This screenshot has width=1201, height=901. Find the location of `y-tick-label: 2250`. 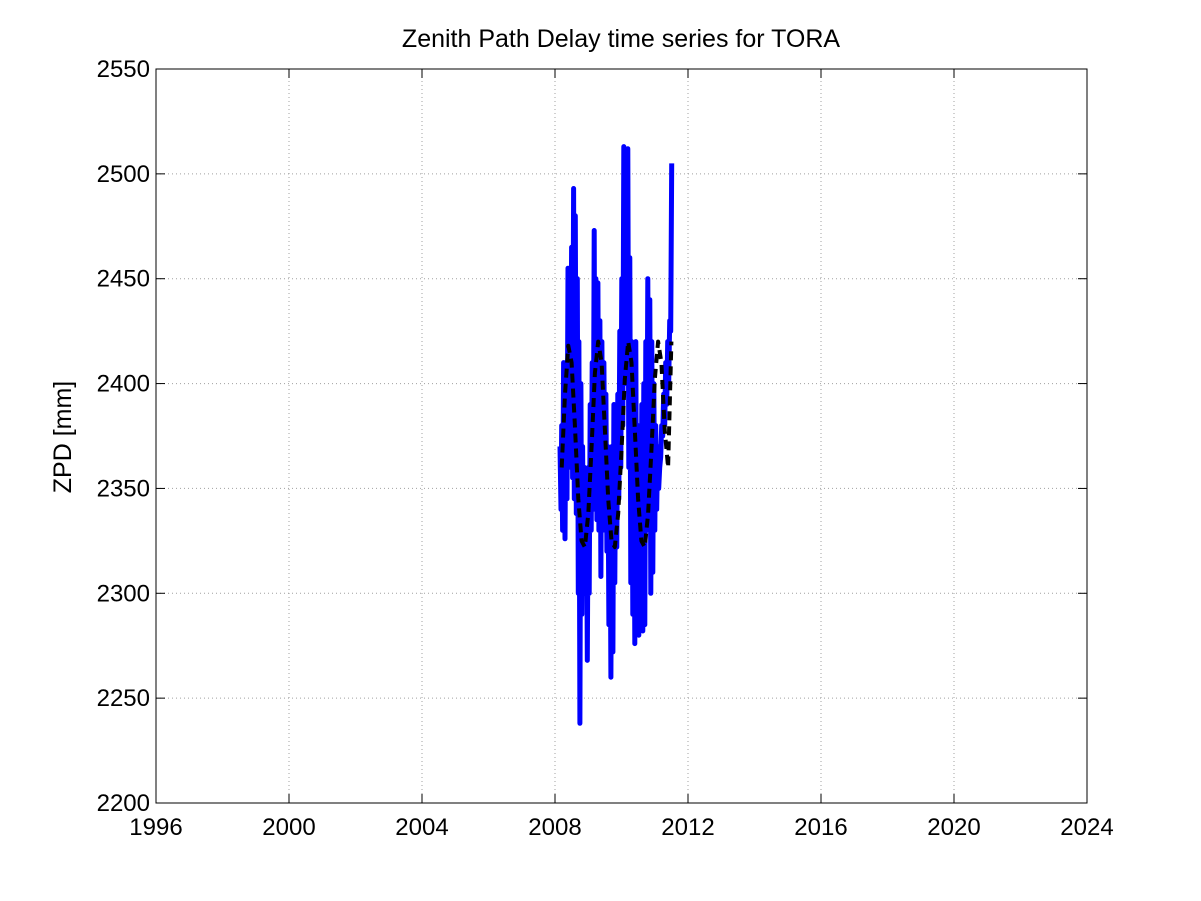

y-tick-label: 2250 is located at coordinates (123, 698).